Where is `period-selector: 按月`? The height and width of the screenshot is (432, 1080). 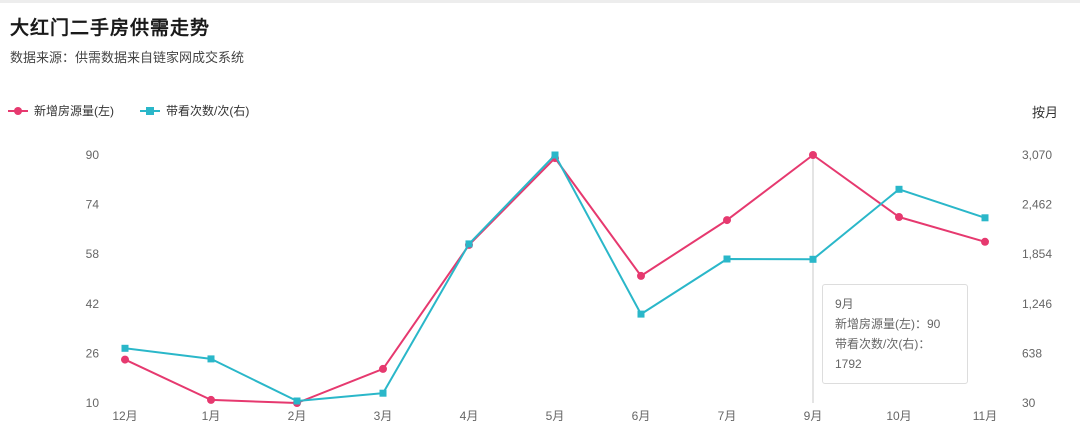 period-selector: 按月 is located at coordinates (1044, 112).